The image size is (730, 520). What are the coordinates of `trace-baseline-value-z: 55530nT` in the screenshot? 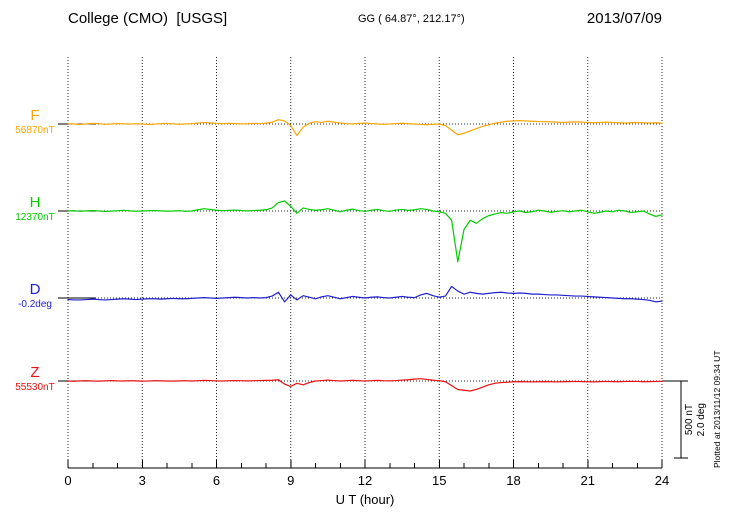 It's located at (35, 387).